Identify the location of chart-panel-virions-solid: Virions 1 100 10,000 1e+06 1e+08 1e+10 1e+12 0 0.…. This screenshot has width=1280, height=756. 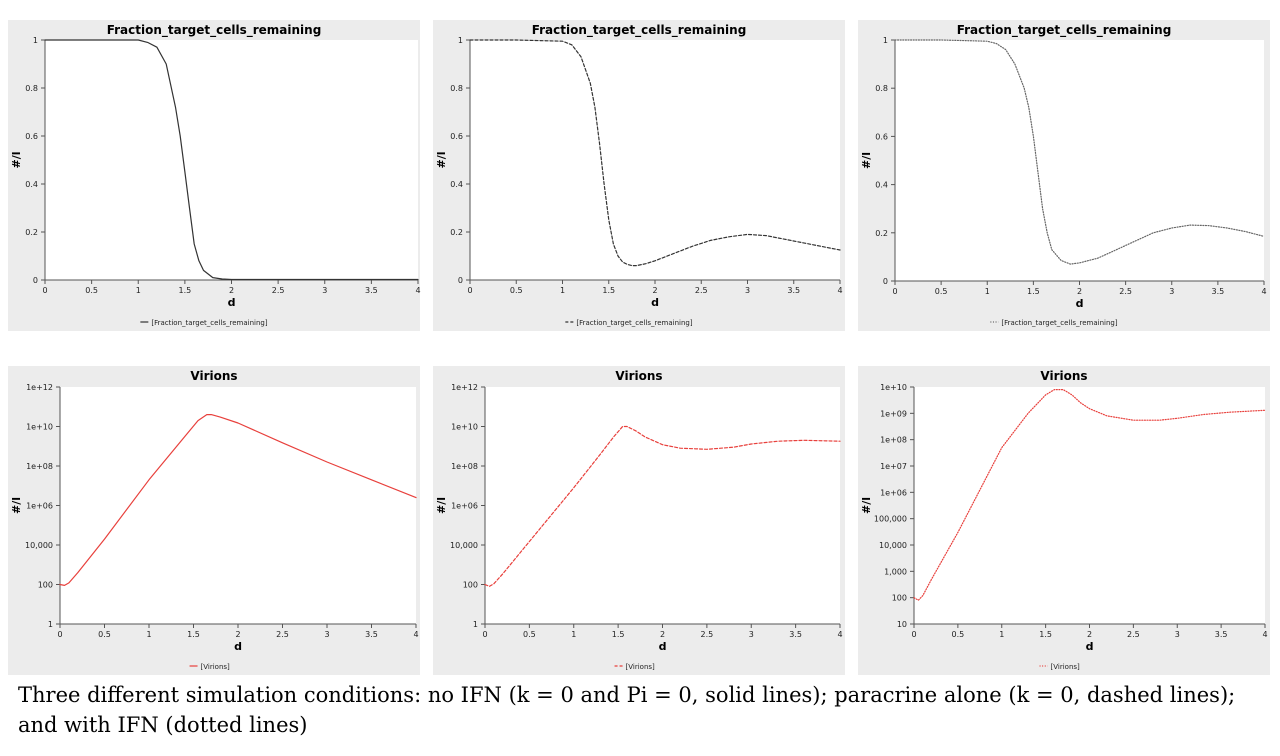
(214, 520).